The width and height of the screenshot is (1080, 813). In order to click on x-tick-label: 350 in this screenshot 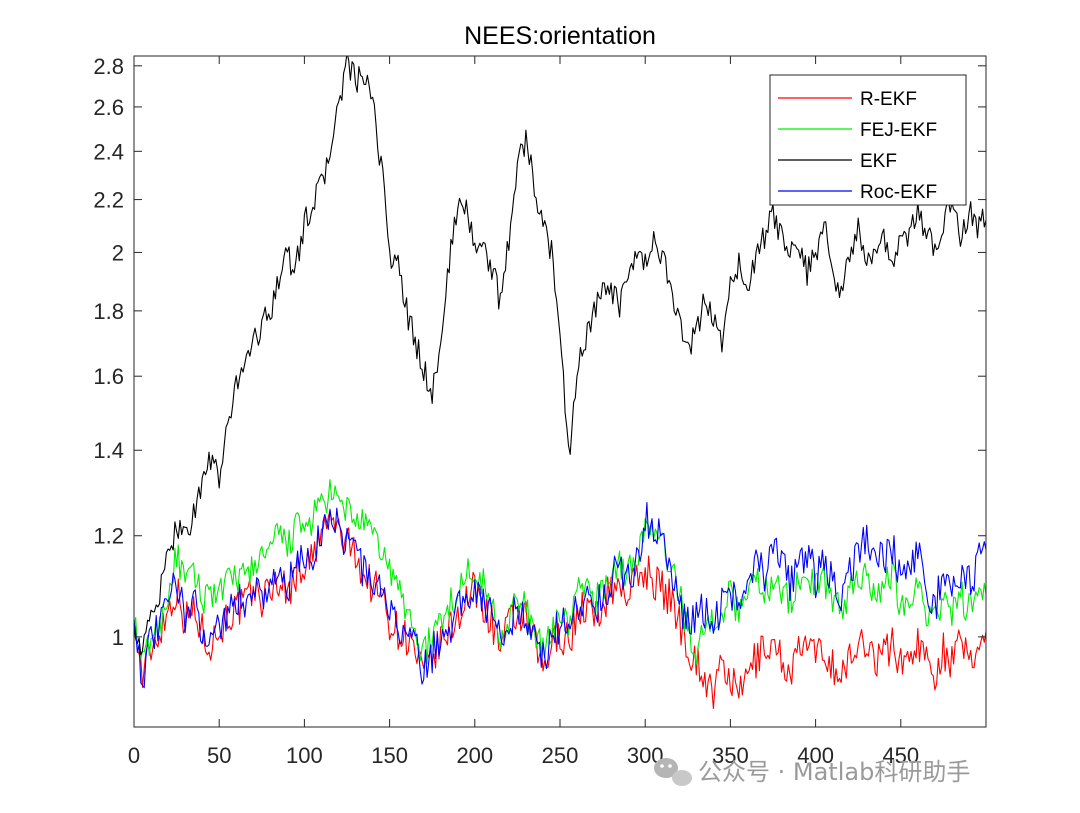, I will do `click(730, 755)`.